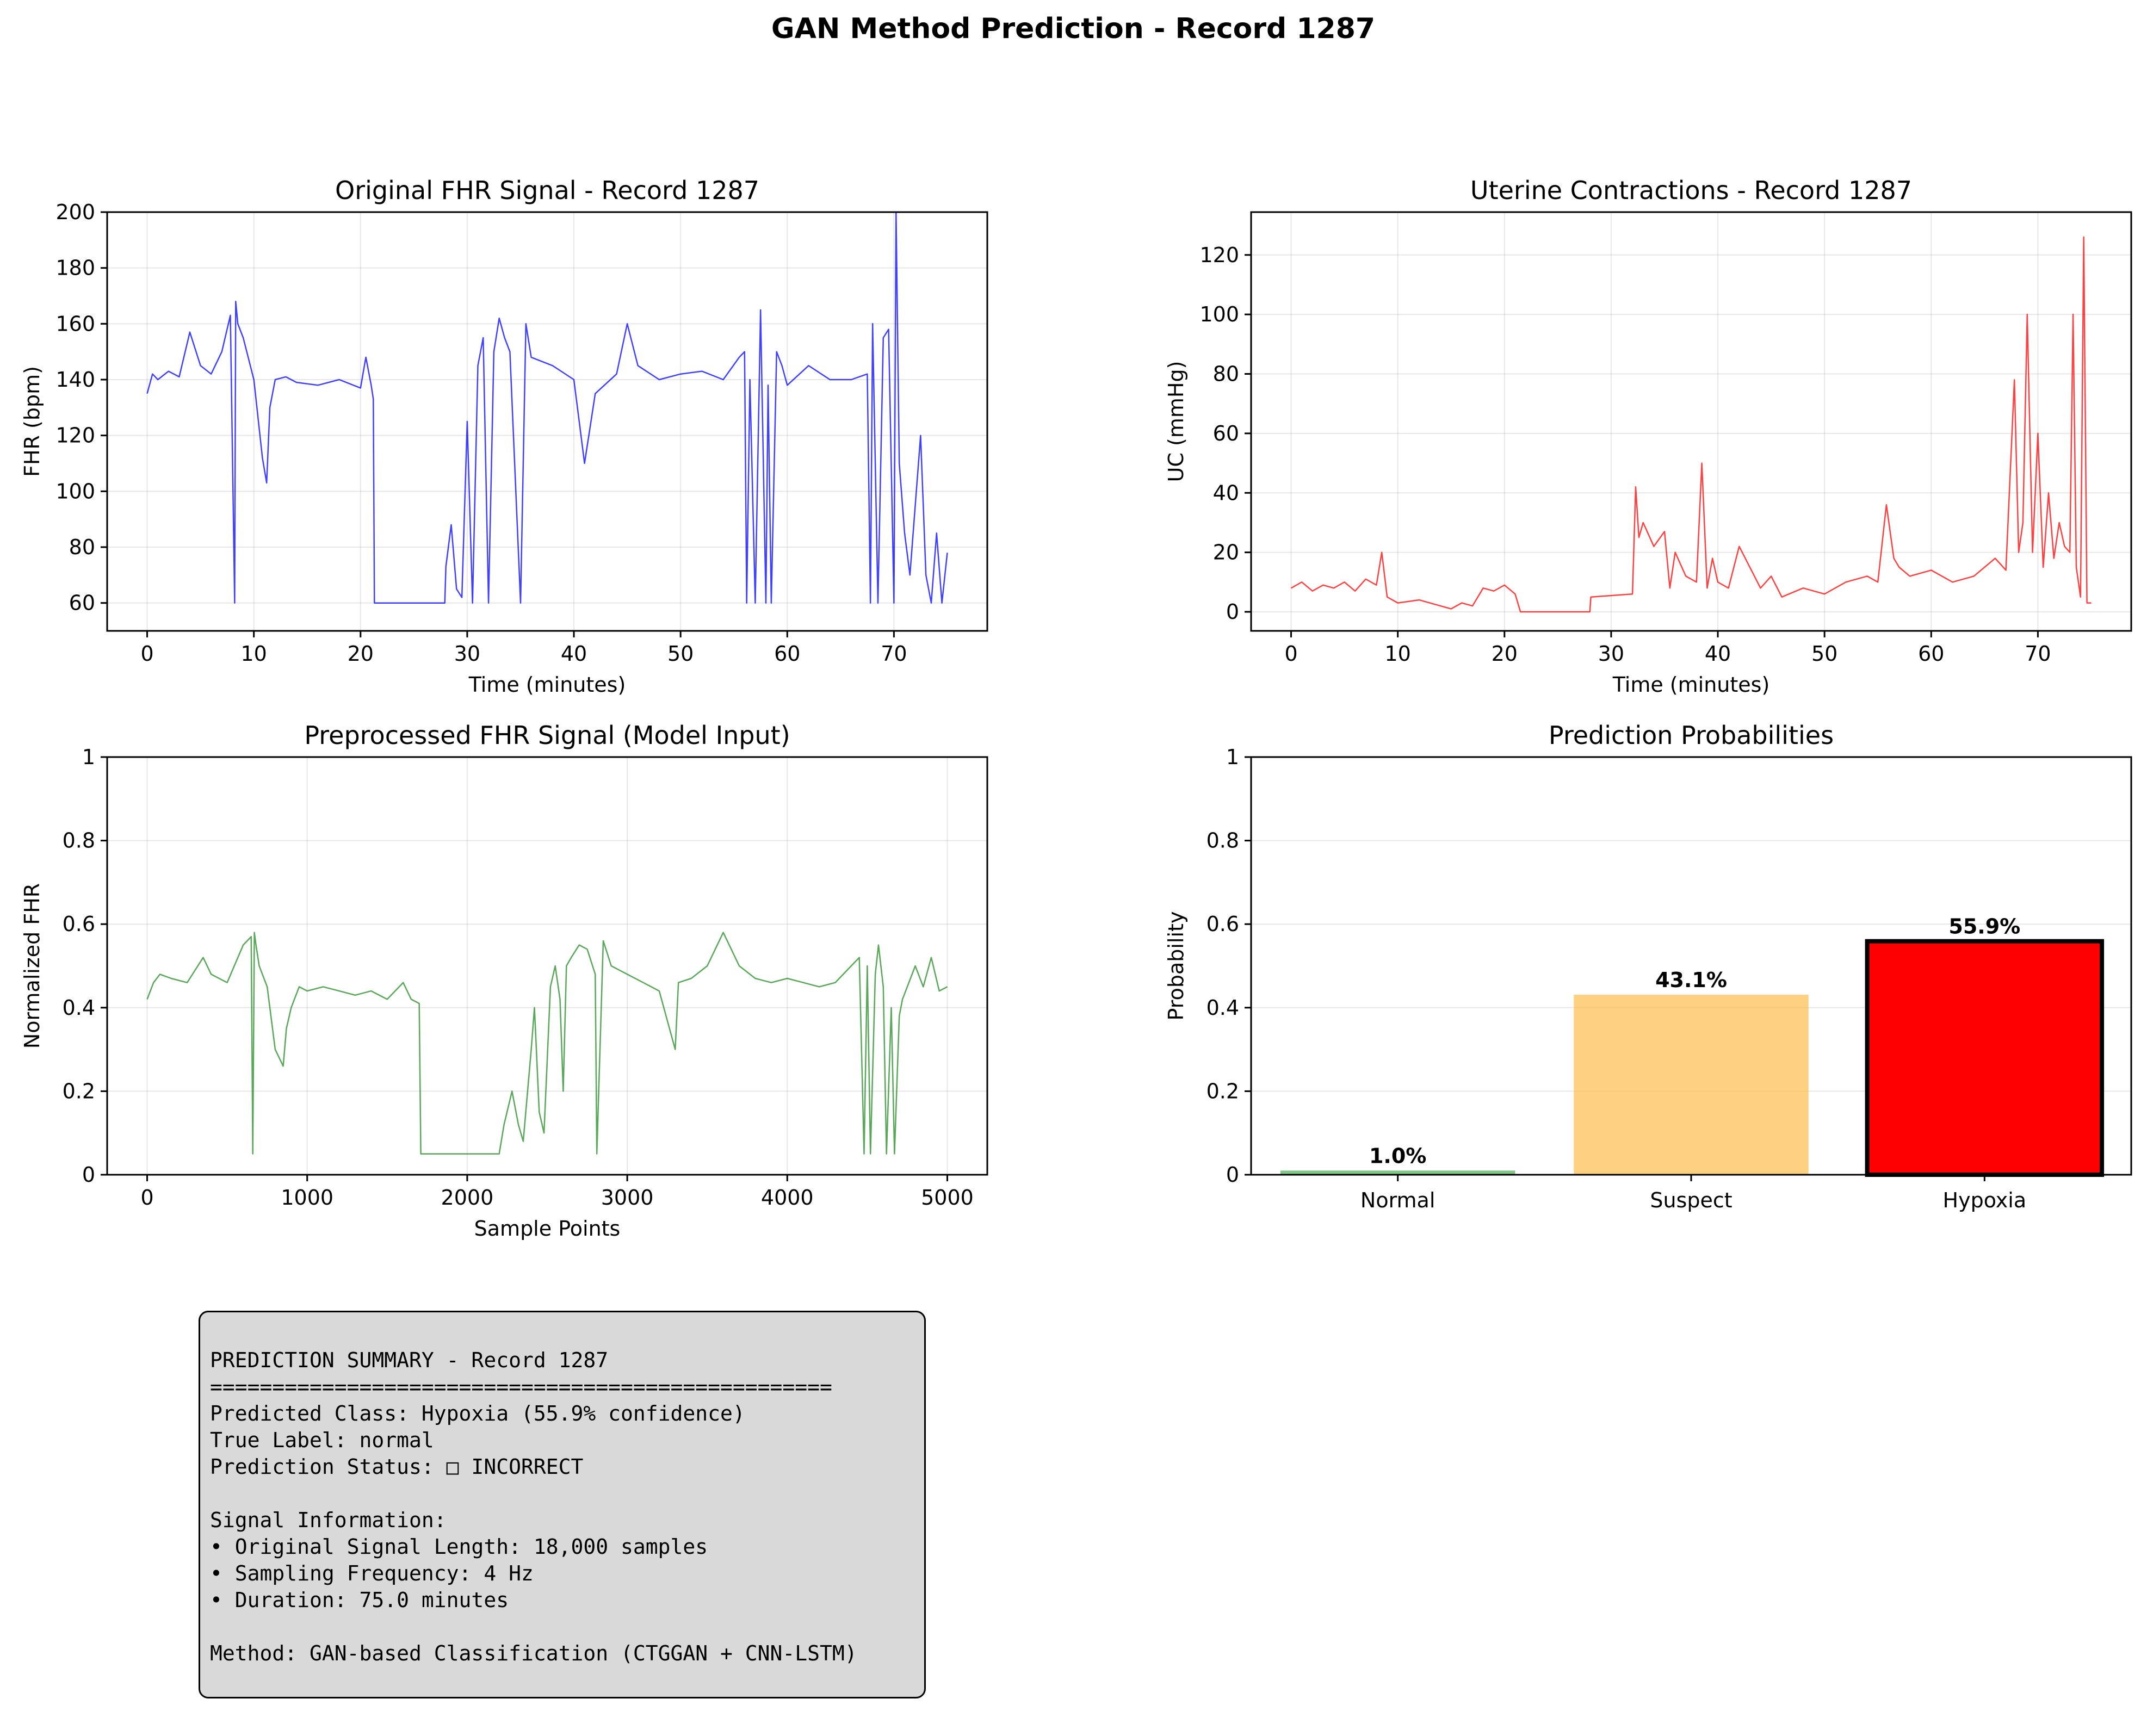 Image resolution: width=2147 pixels, height=1736 pixels. I want to click on y-tick-label: 40, so click(1226, 493).